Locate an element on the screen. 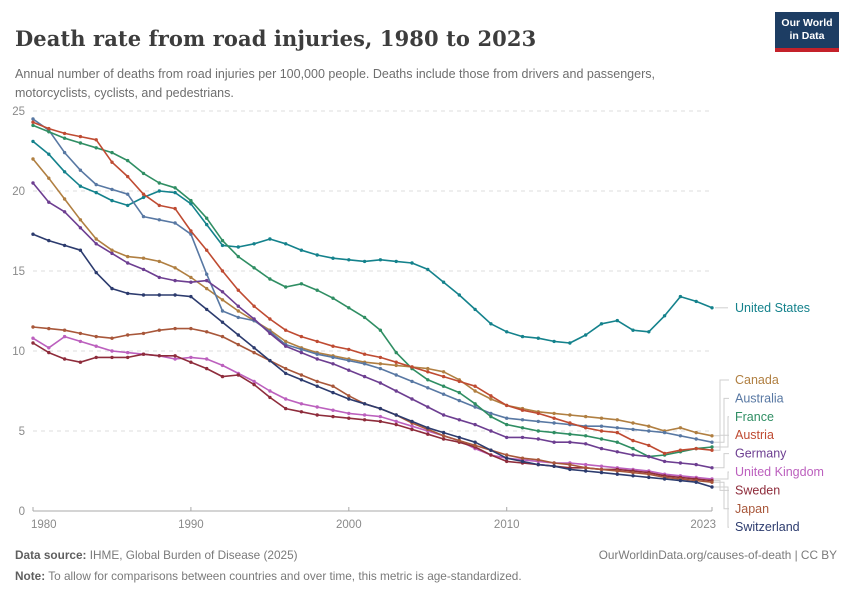 The height and width of the screenshot is (600, 850). series-point-australia-2007 is located at coordinates (459, 400).